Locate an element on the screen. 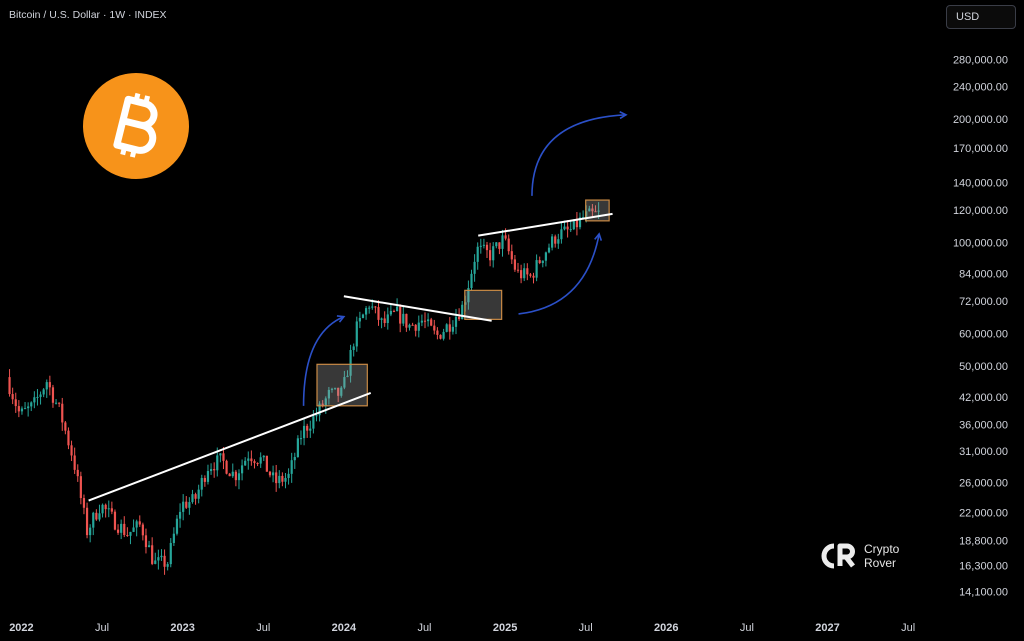 The width and height of the screenshot is (1024, 641). highlight-box is located at coordinates (342, 385).